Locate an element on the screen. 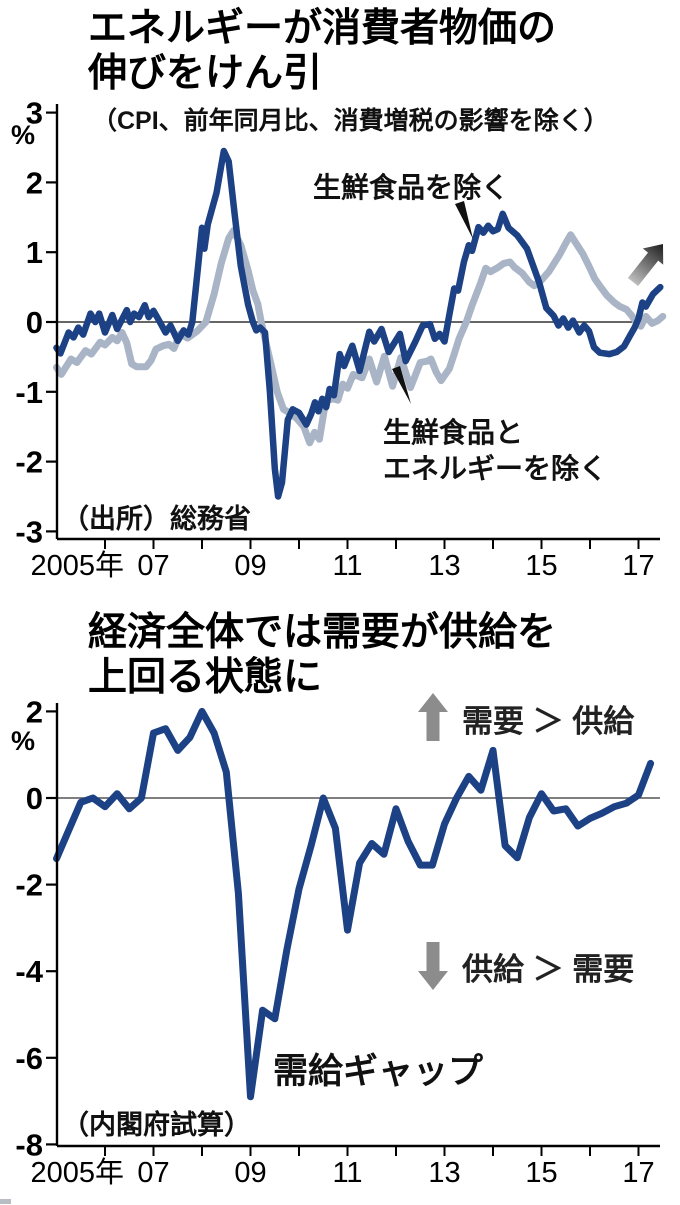  scan-artifact is located at coordinates (5, 1201).